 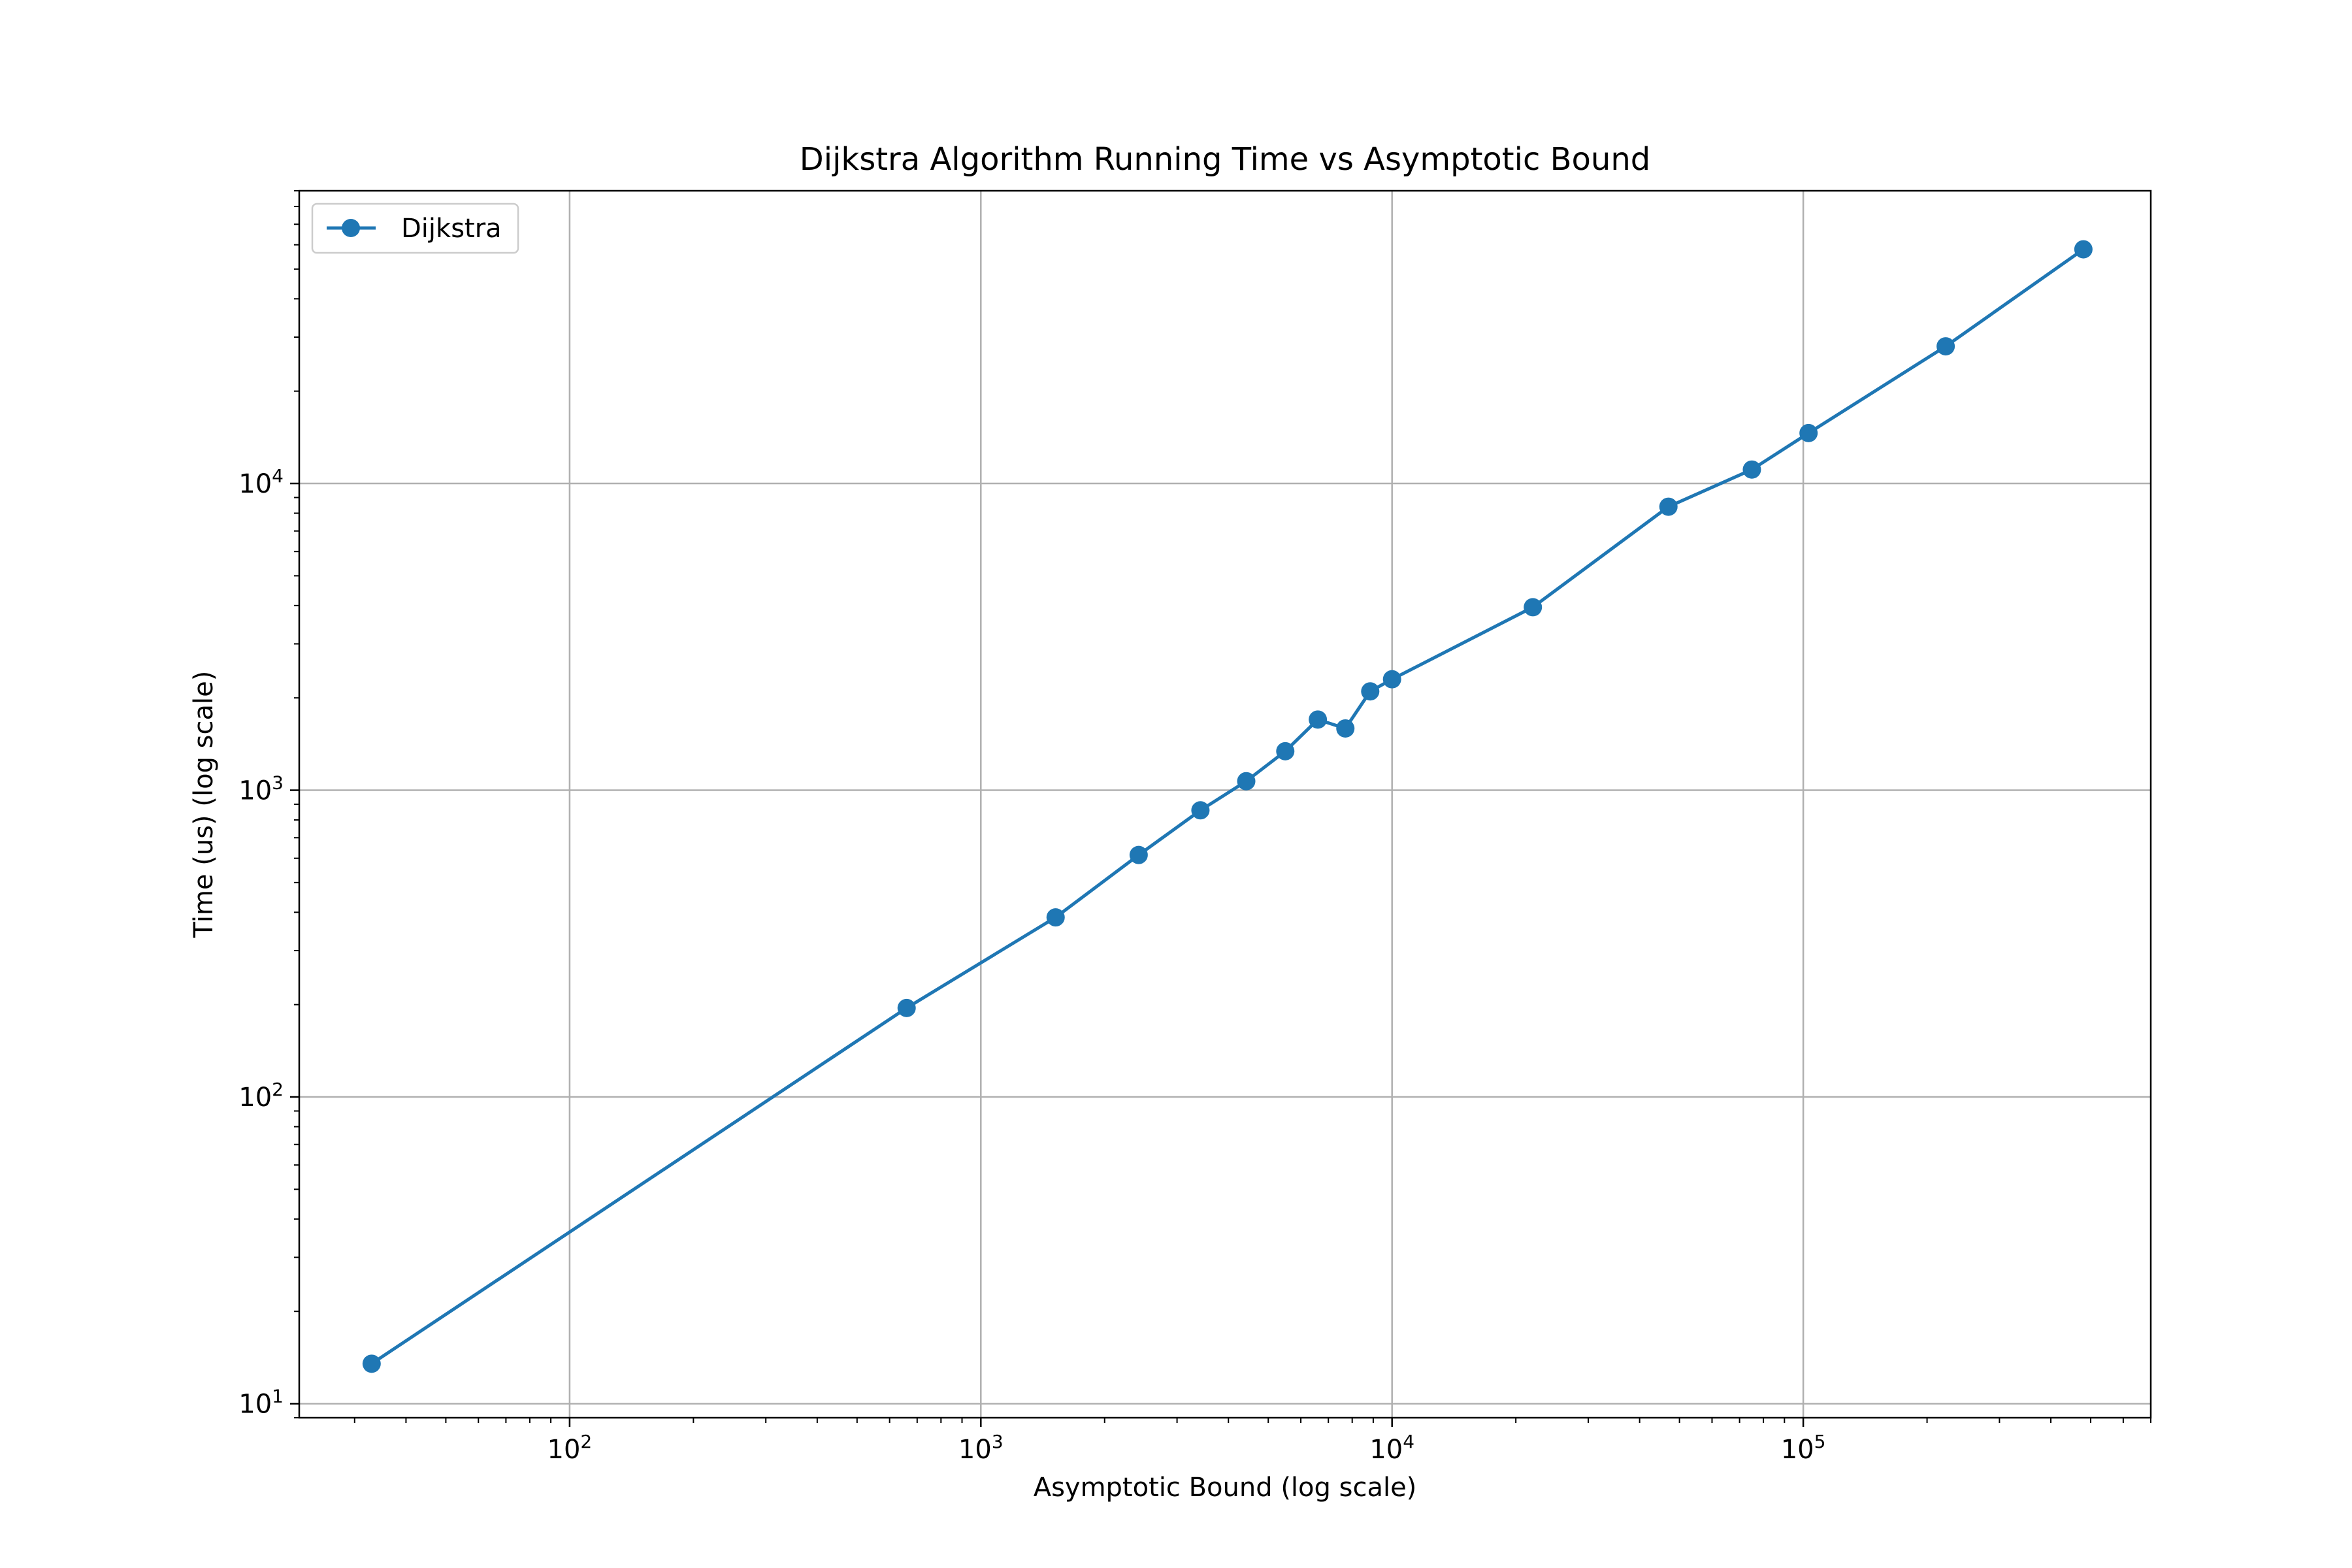 I want to click on x-tick-label: 102, so click(x=570, y=1448).